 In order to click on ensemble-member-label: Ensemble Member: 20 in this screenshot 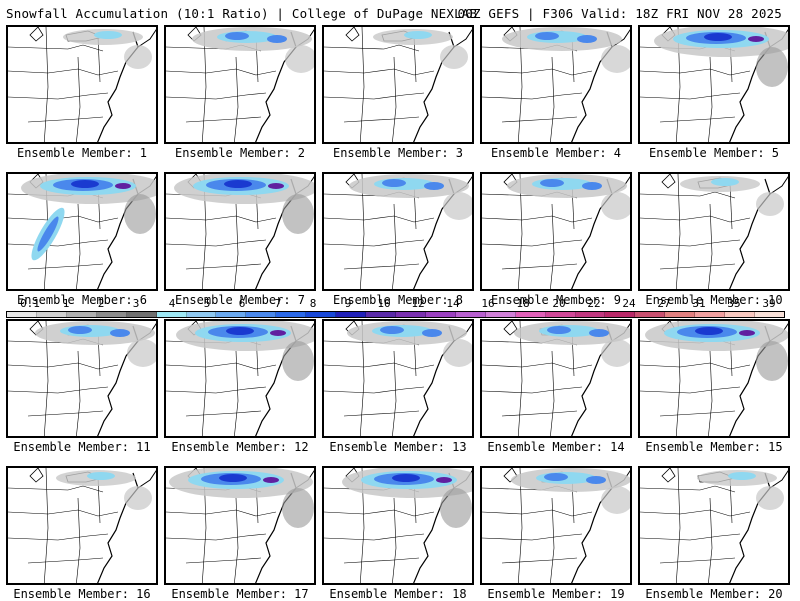, I will do `click(714, 594)`.